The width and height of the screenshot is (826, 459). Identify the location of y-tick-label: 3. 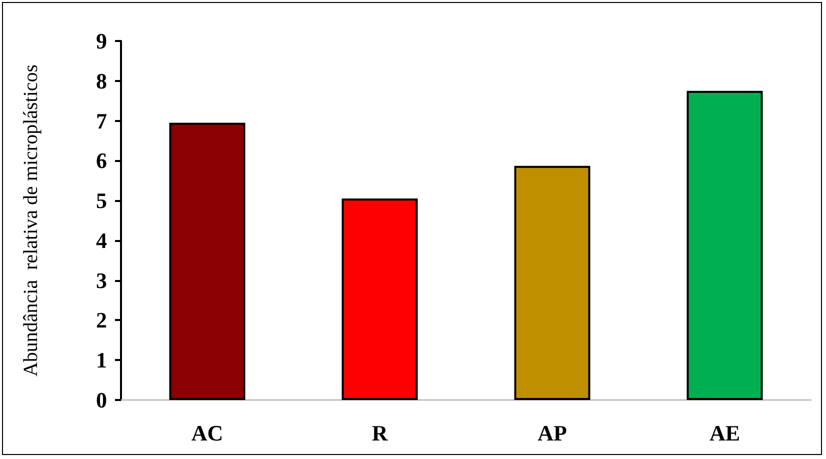
(101, 280).